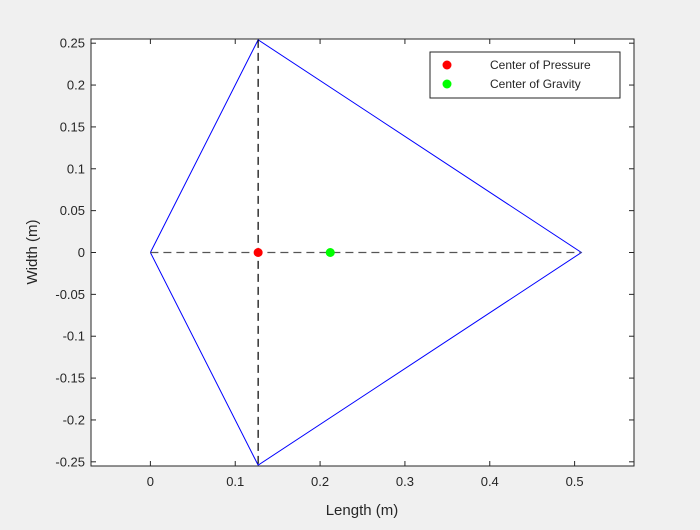 This screenshot has width=700, height=530. What do you see at coordinates (405, 481) in the screenshot?
I see `x-tick-label: 0.3` at bounding box center [405, 481].